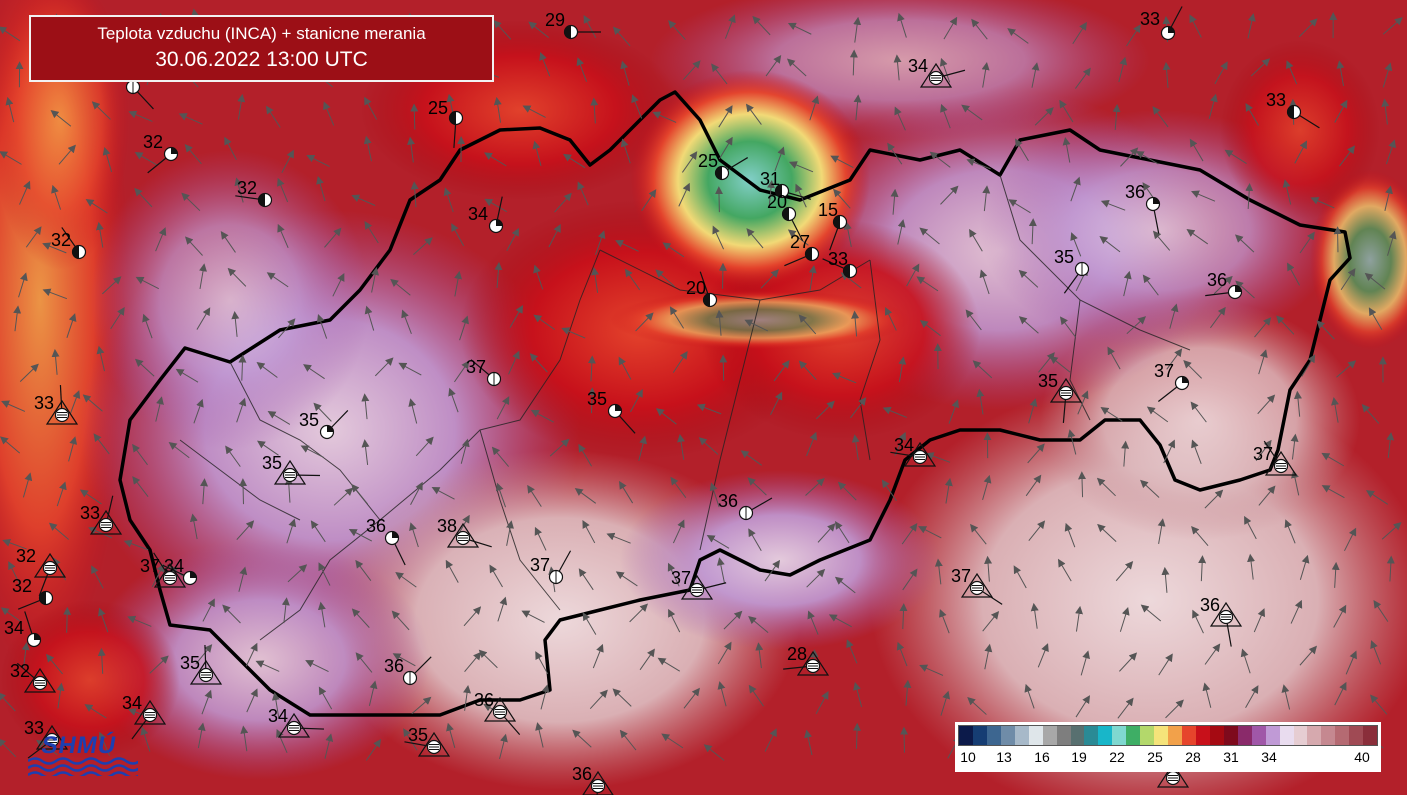  I want to click on station-temperature: 37, so click(150, 566).